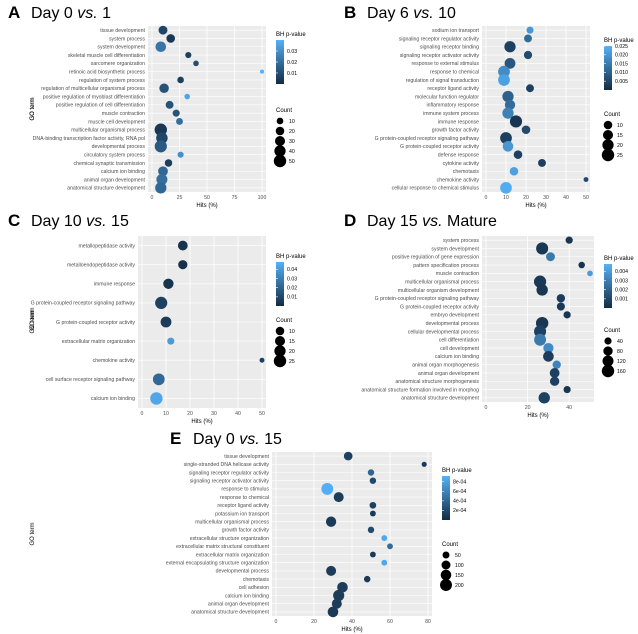 The image size is (638, 634). I want to click on size-legend-label: 10, so click(292, 332).